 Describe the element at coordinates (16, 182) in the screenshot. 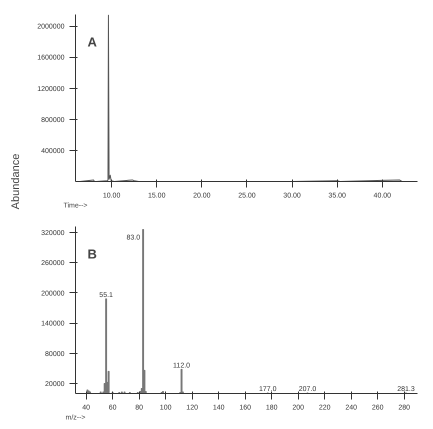

I see `y-axis-title: Abundance` at that location.